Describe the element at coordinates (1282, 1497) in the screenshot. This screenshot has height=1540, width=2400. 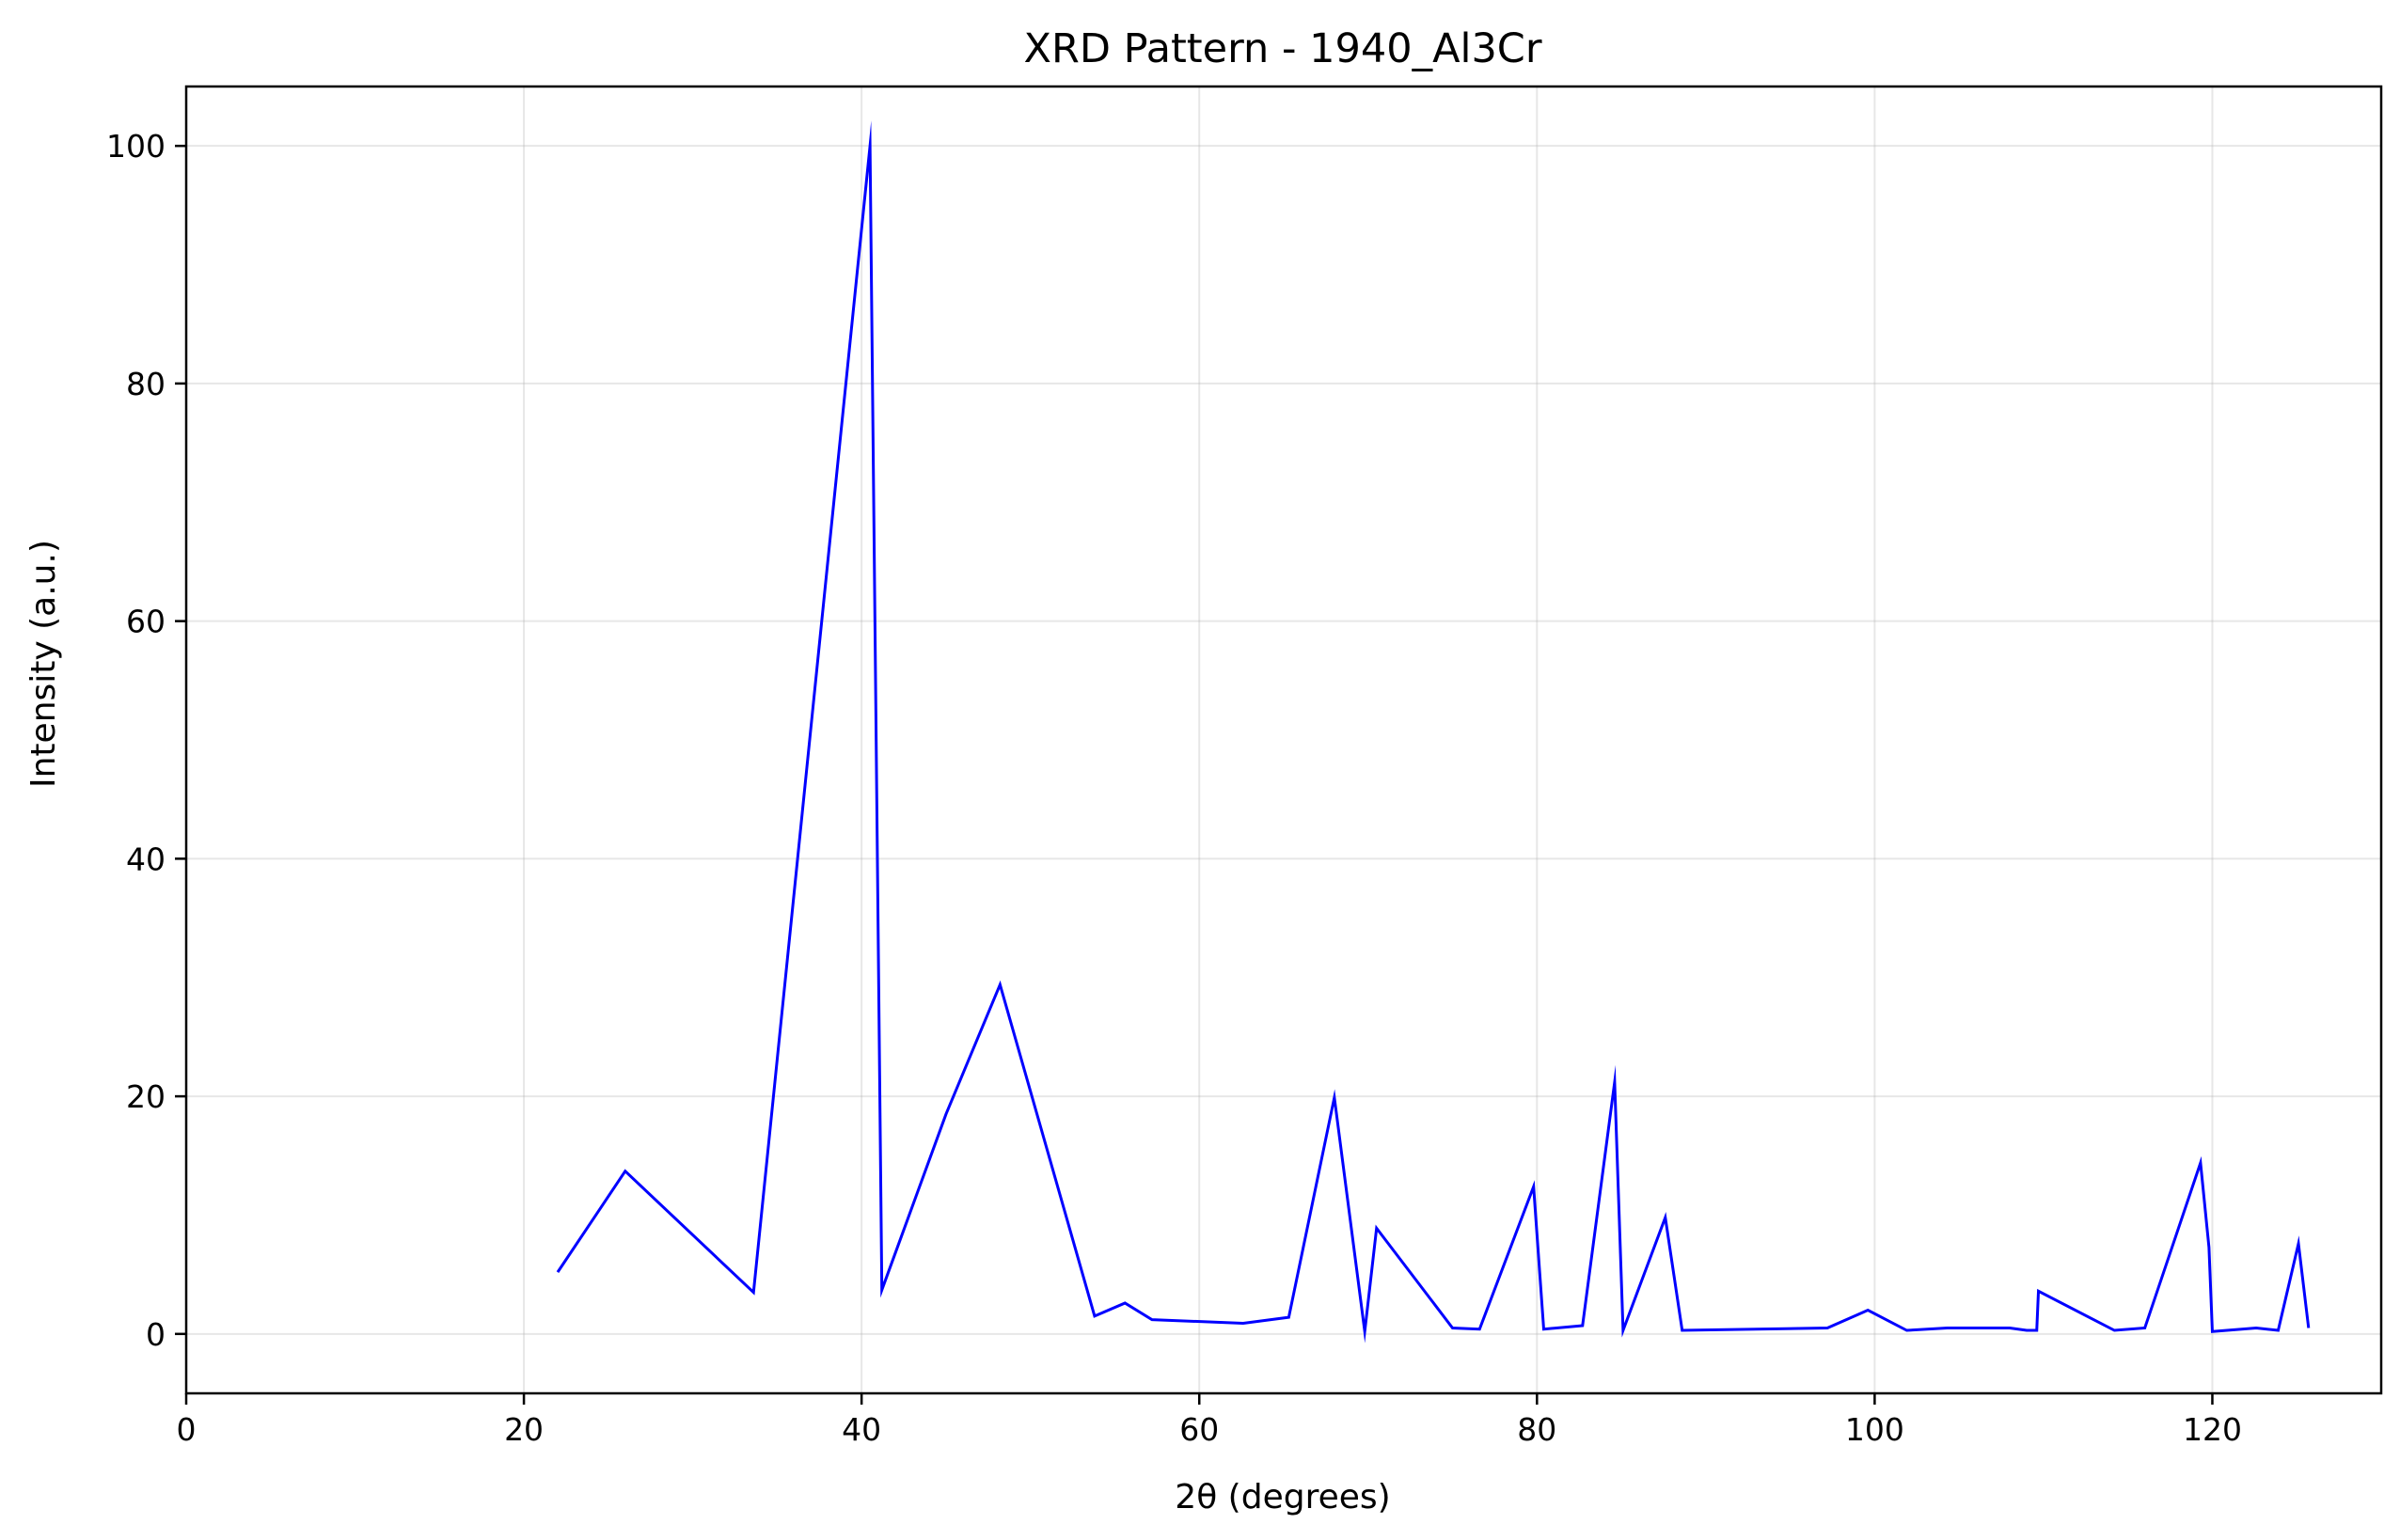
I see `x-axis-title: 2θ (degrees)` at that location.